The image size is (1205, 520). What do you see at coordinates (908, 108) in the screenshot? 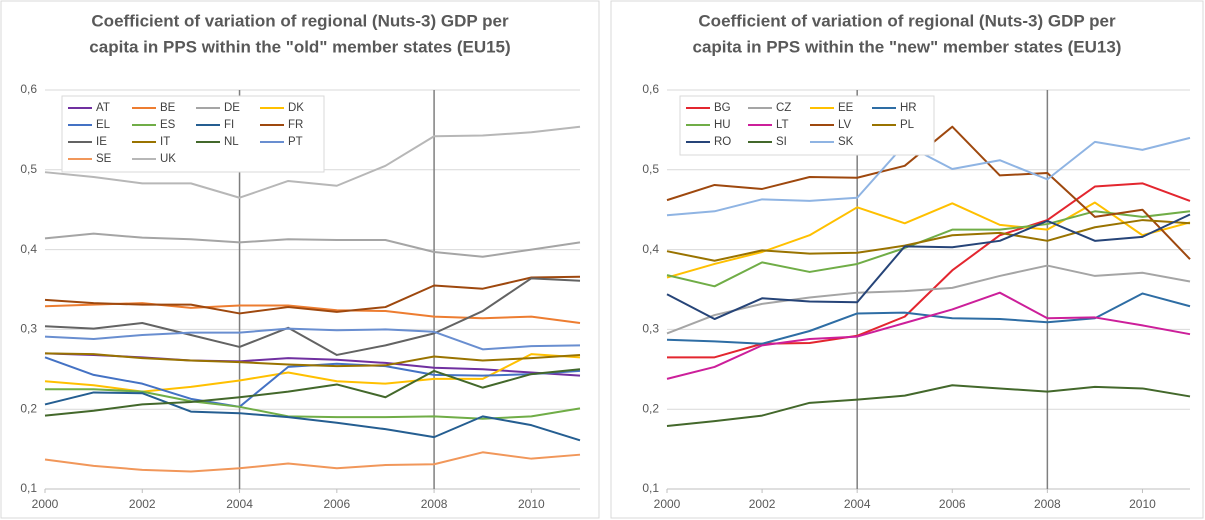
I see `legend-label: HR` at bounding box center [908, 108].